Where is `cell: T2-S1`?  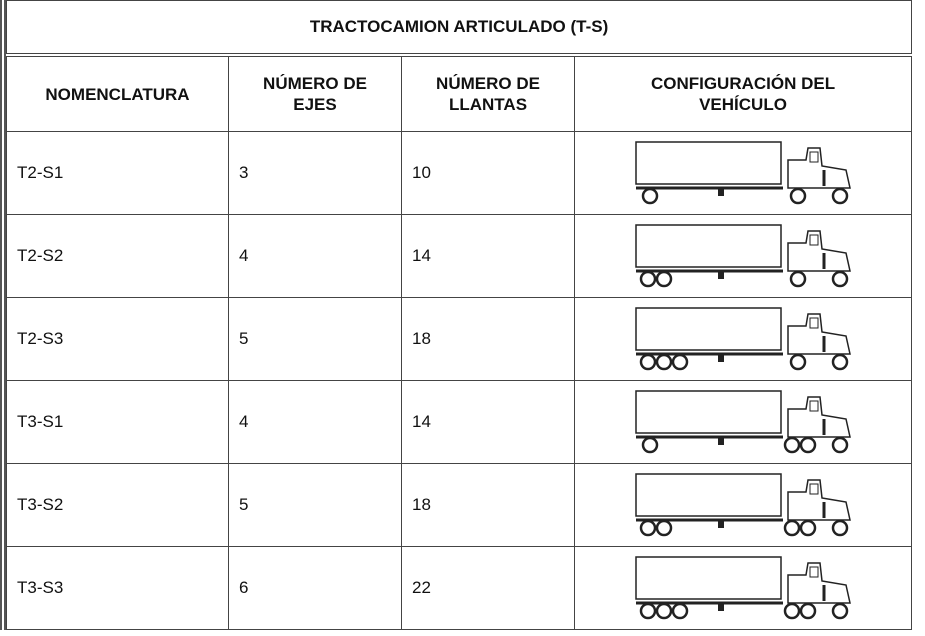
cell: T2-S1 is located at coordinates (117, 173).